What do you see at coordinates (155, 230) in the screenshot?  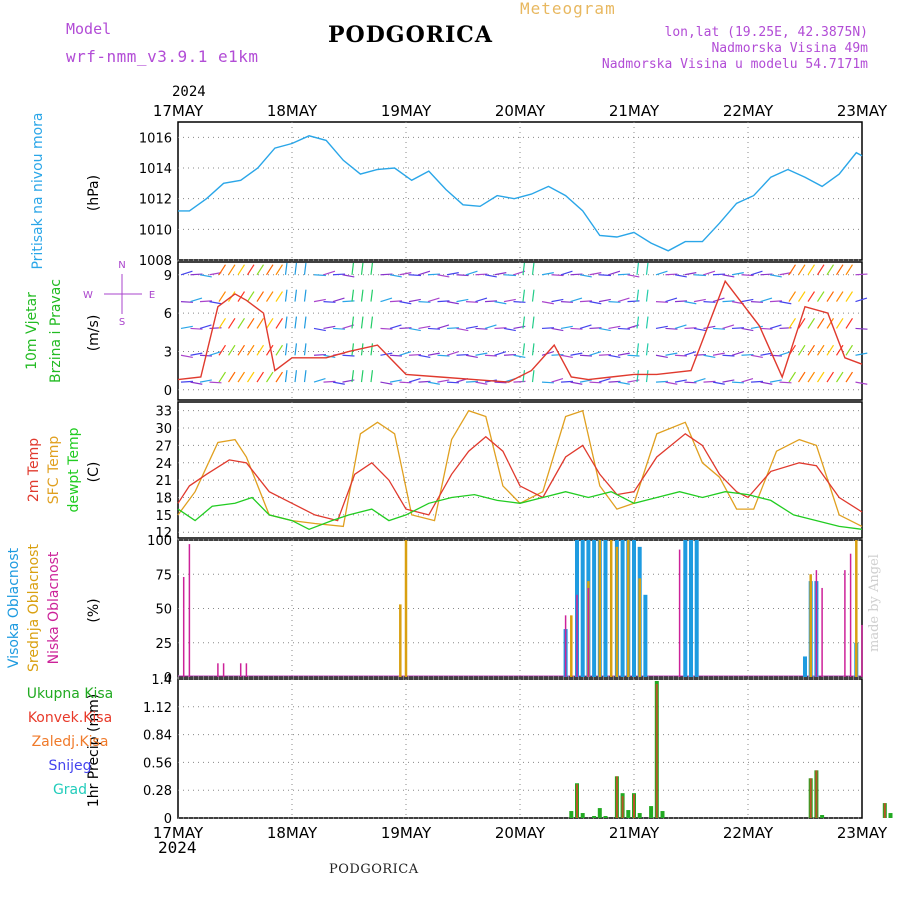 I see `y-tick-label: 1010` at bounding box center [155, 230].